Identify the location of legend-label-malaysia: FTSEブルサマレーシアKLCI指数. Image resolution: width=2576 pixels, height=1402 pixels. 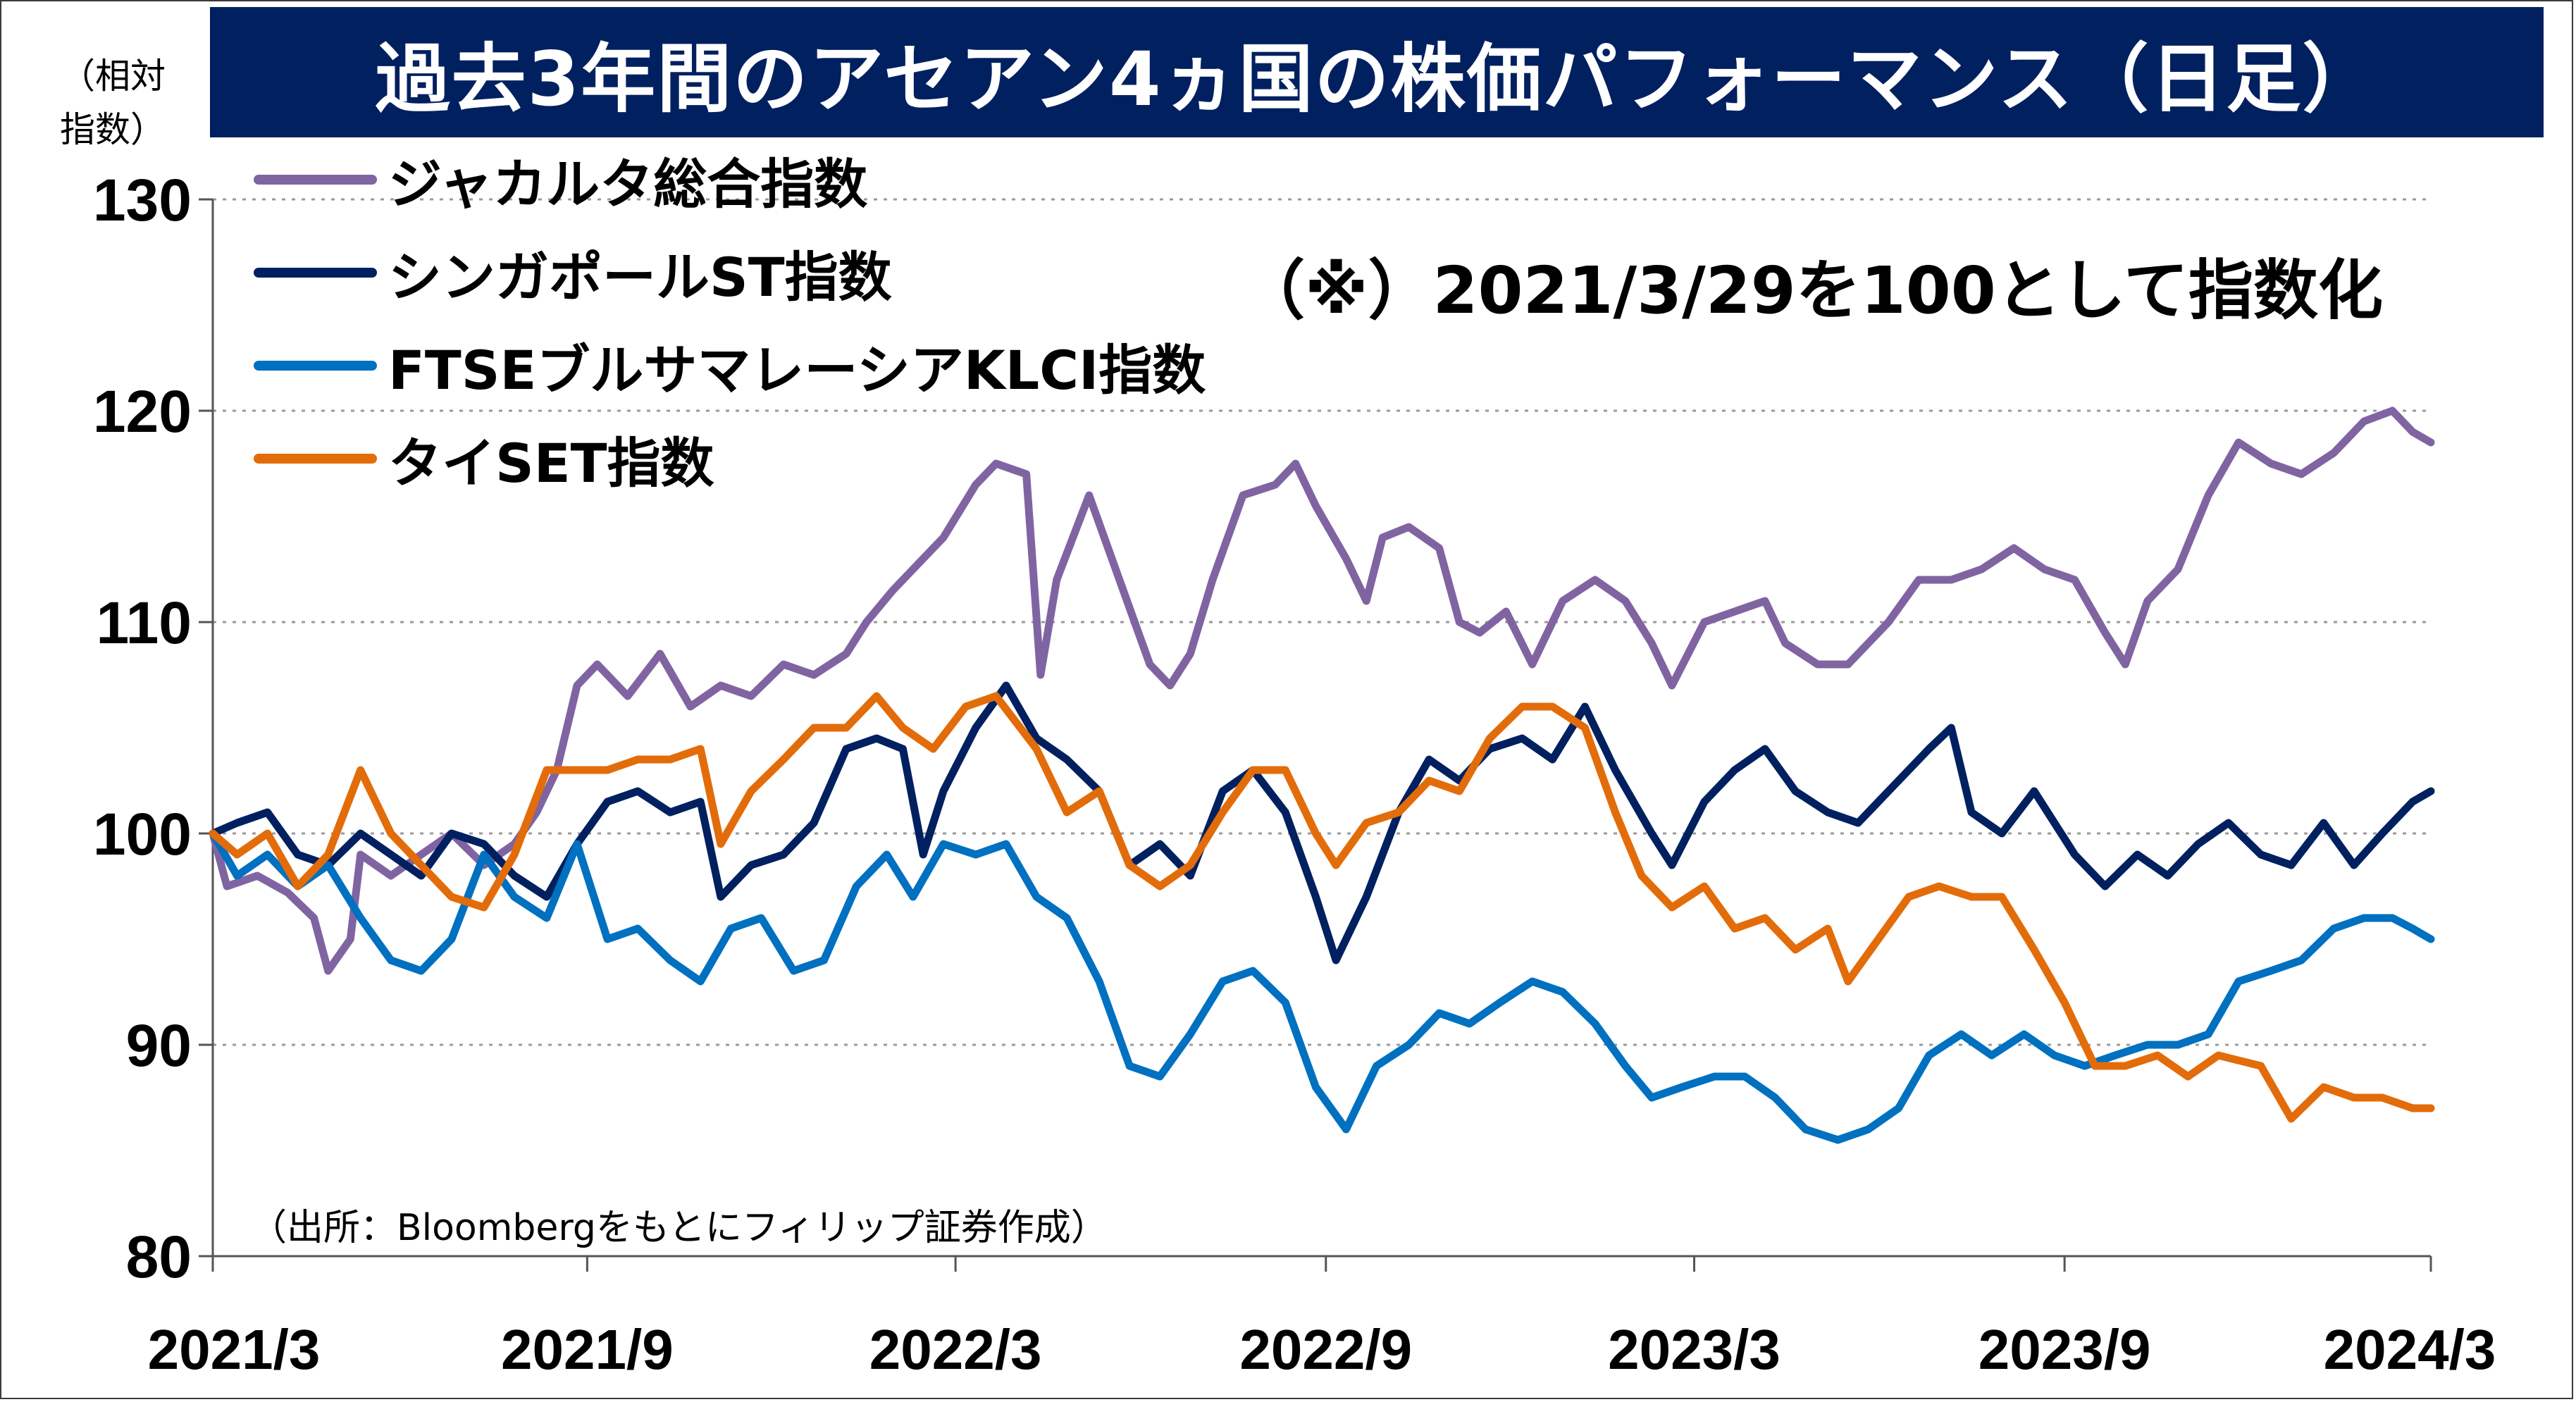
(797, 370).